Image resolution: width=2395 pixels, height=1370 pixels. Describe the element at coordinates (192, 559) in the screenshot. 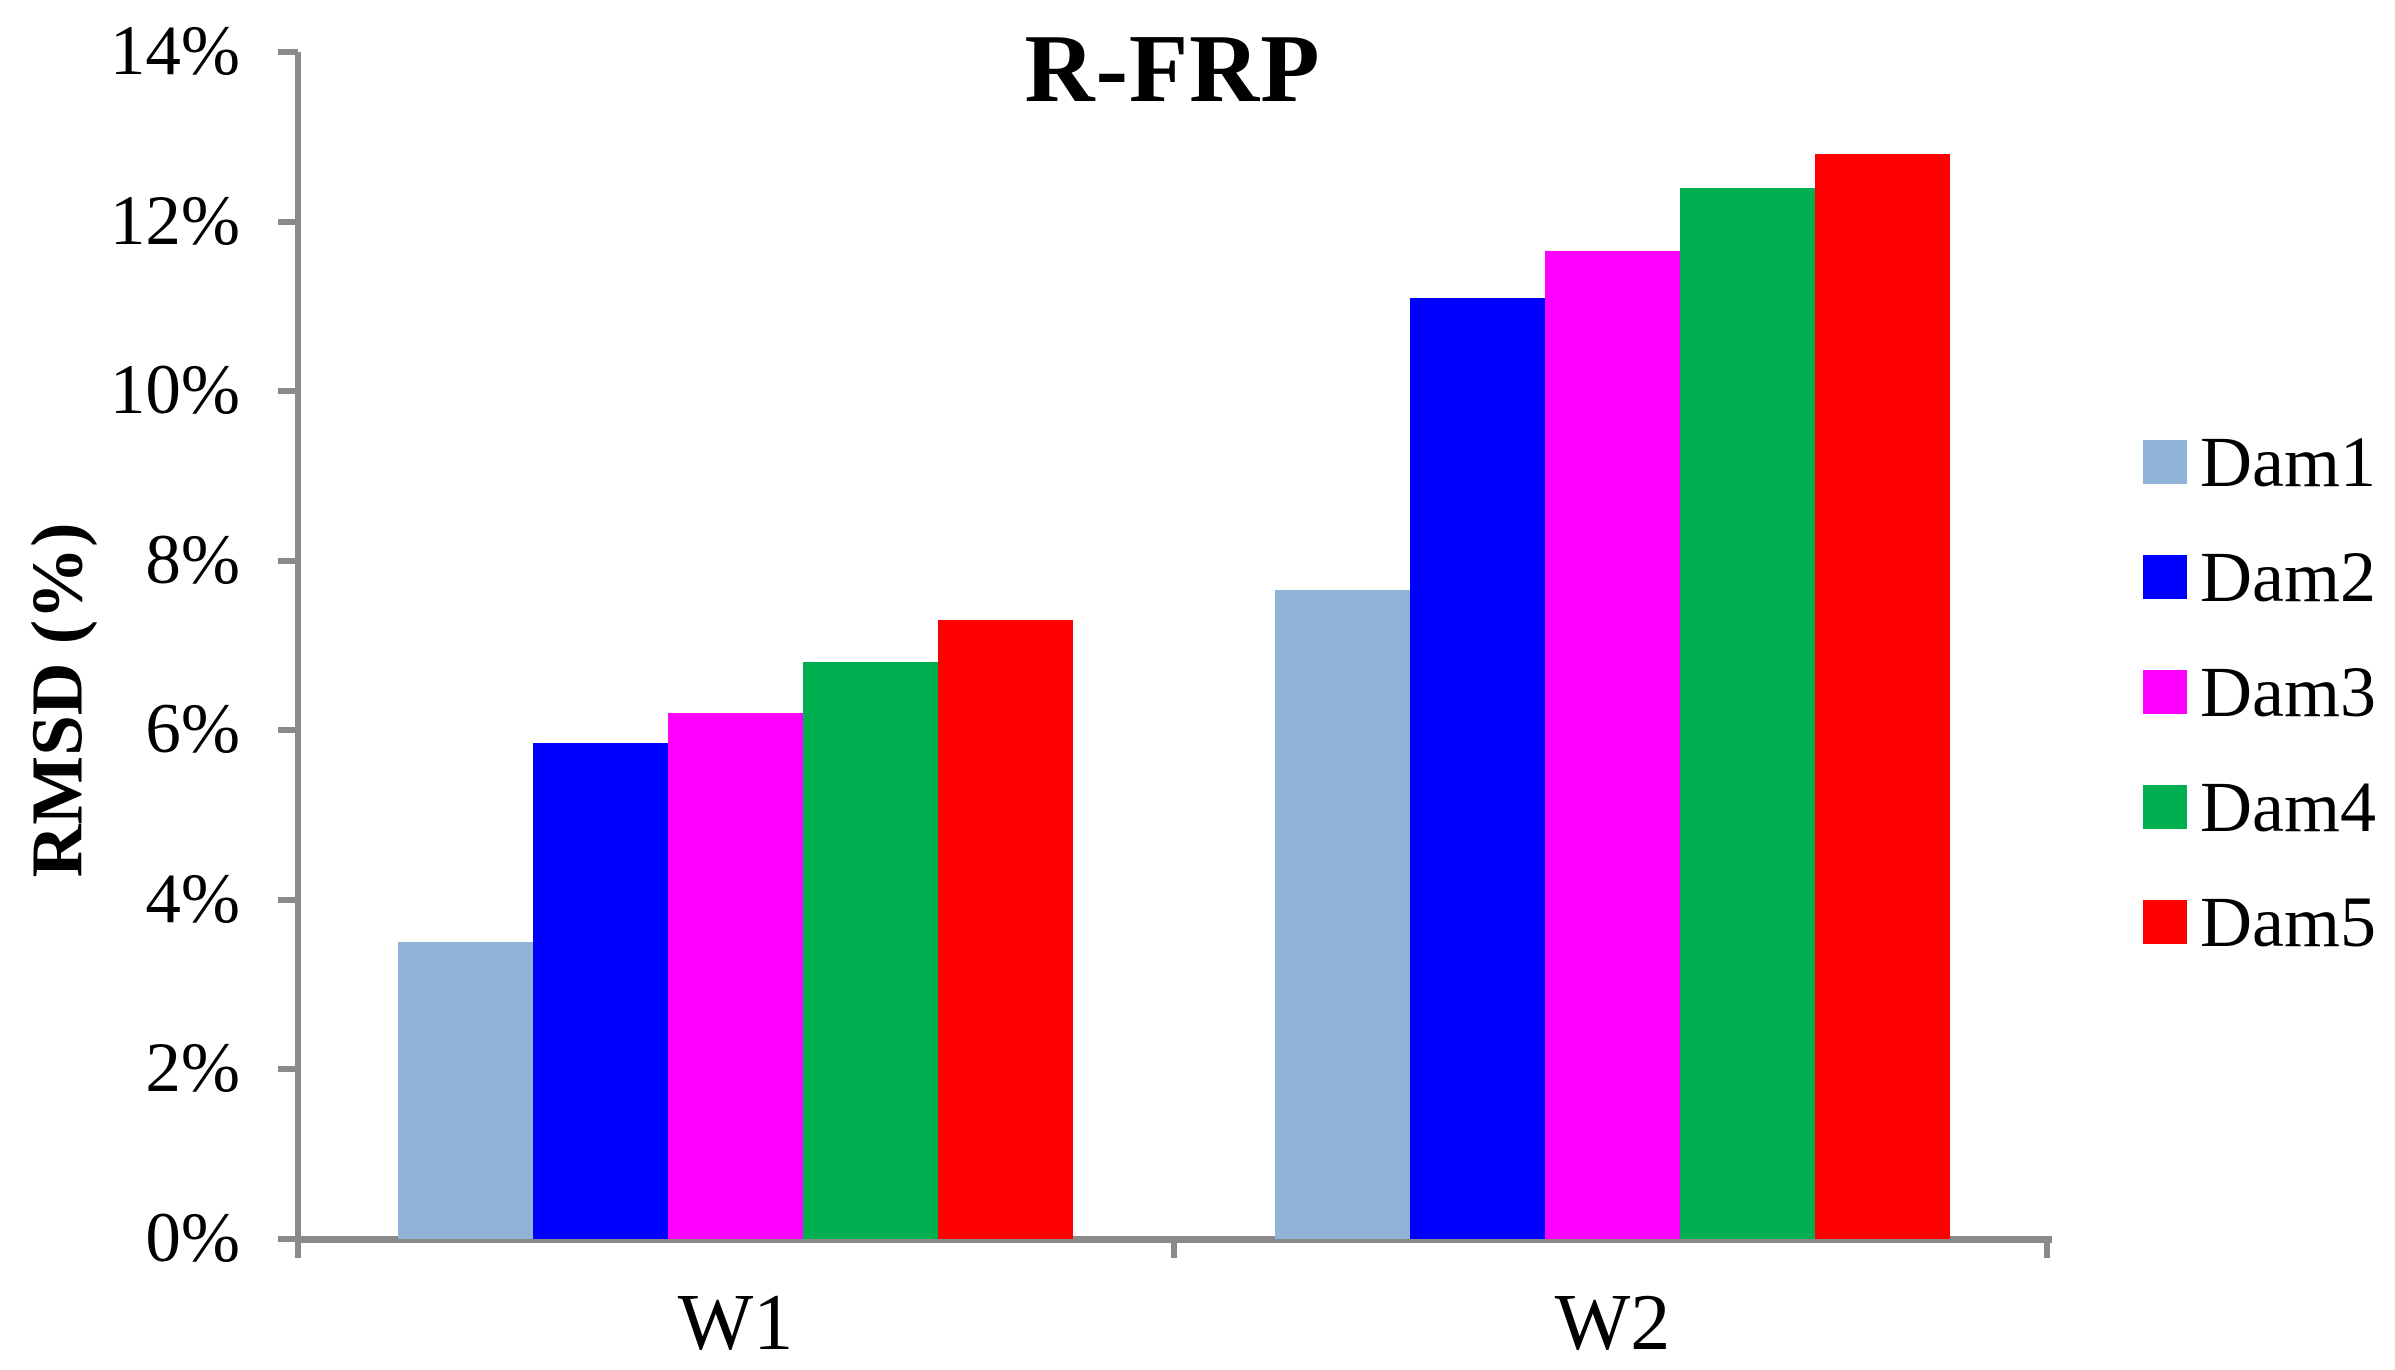

I see `y-tick-label-8%: 8%` at that location.